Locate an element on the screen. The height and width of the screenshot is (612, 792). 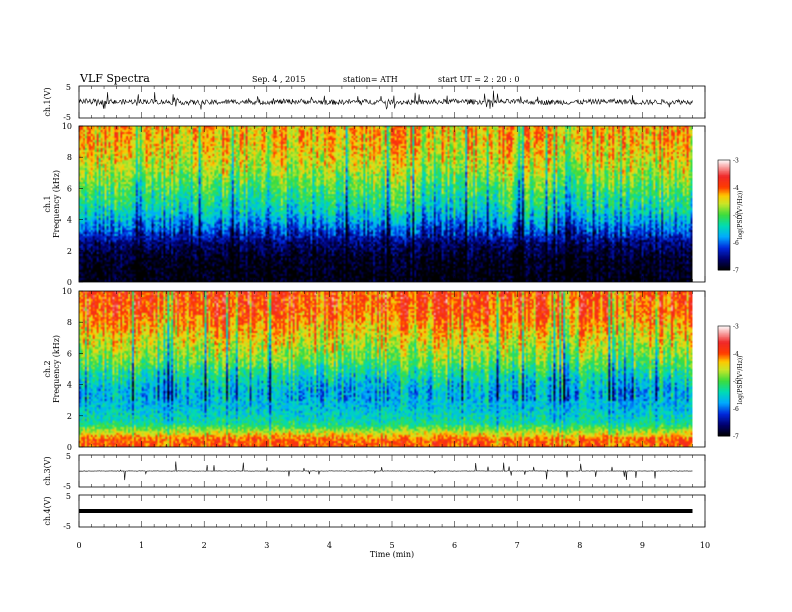
ch1-colorbar: -3 -4 -5 -6 -7 is located at coordinates (728, 216).